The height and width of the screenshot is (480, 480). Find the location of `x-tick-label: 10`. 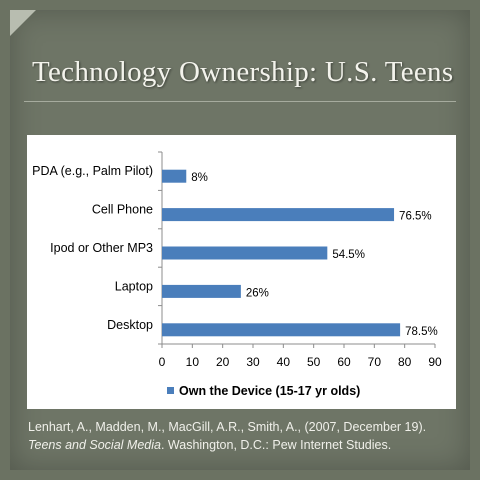

x-tick-label: 10 is located at coordinates (193, 362).